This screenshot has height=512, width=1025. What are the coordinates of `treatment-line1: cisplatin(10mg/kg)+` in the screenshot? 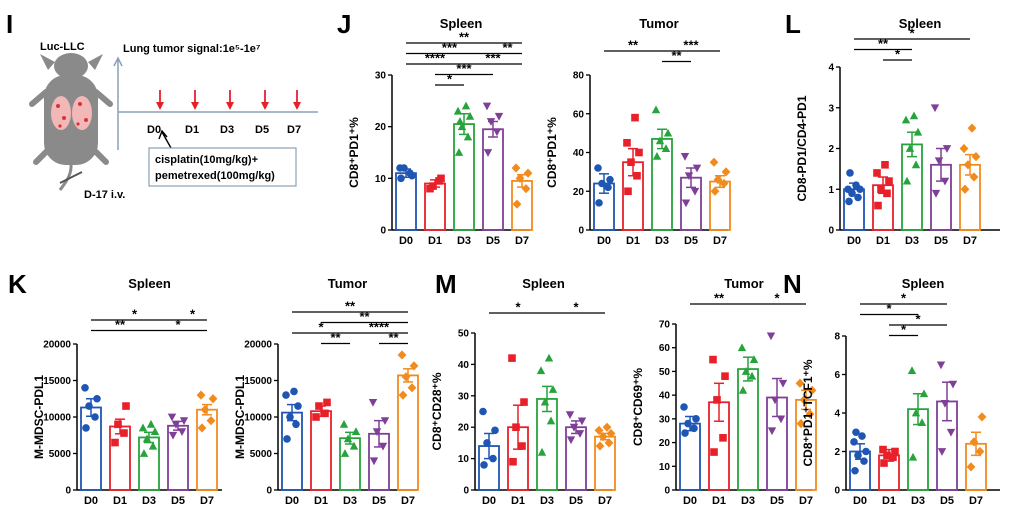 It's located at (206, 160).